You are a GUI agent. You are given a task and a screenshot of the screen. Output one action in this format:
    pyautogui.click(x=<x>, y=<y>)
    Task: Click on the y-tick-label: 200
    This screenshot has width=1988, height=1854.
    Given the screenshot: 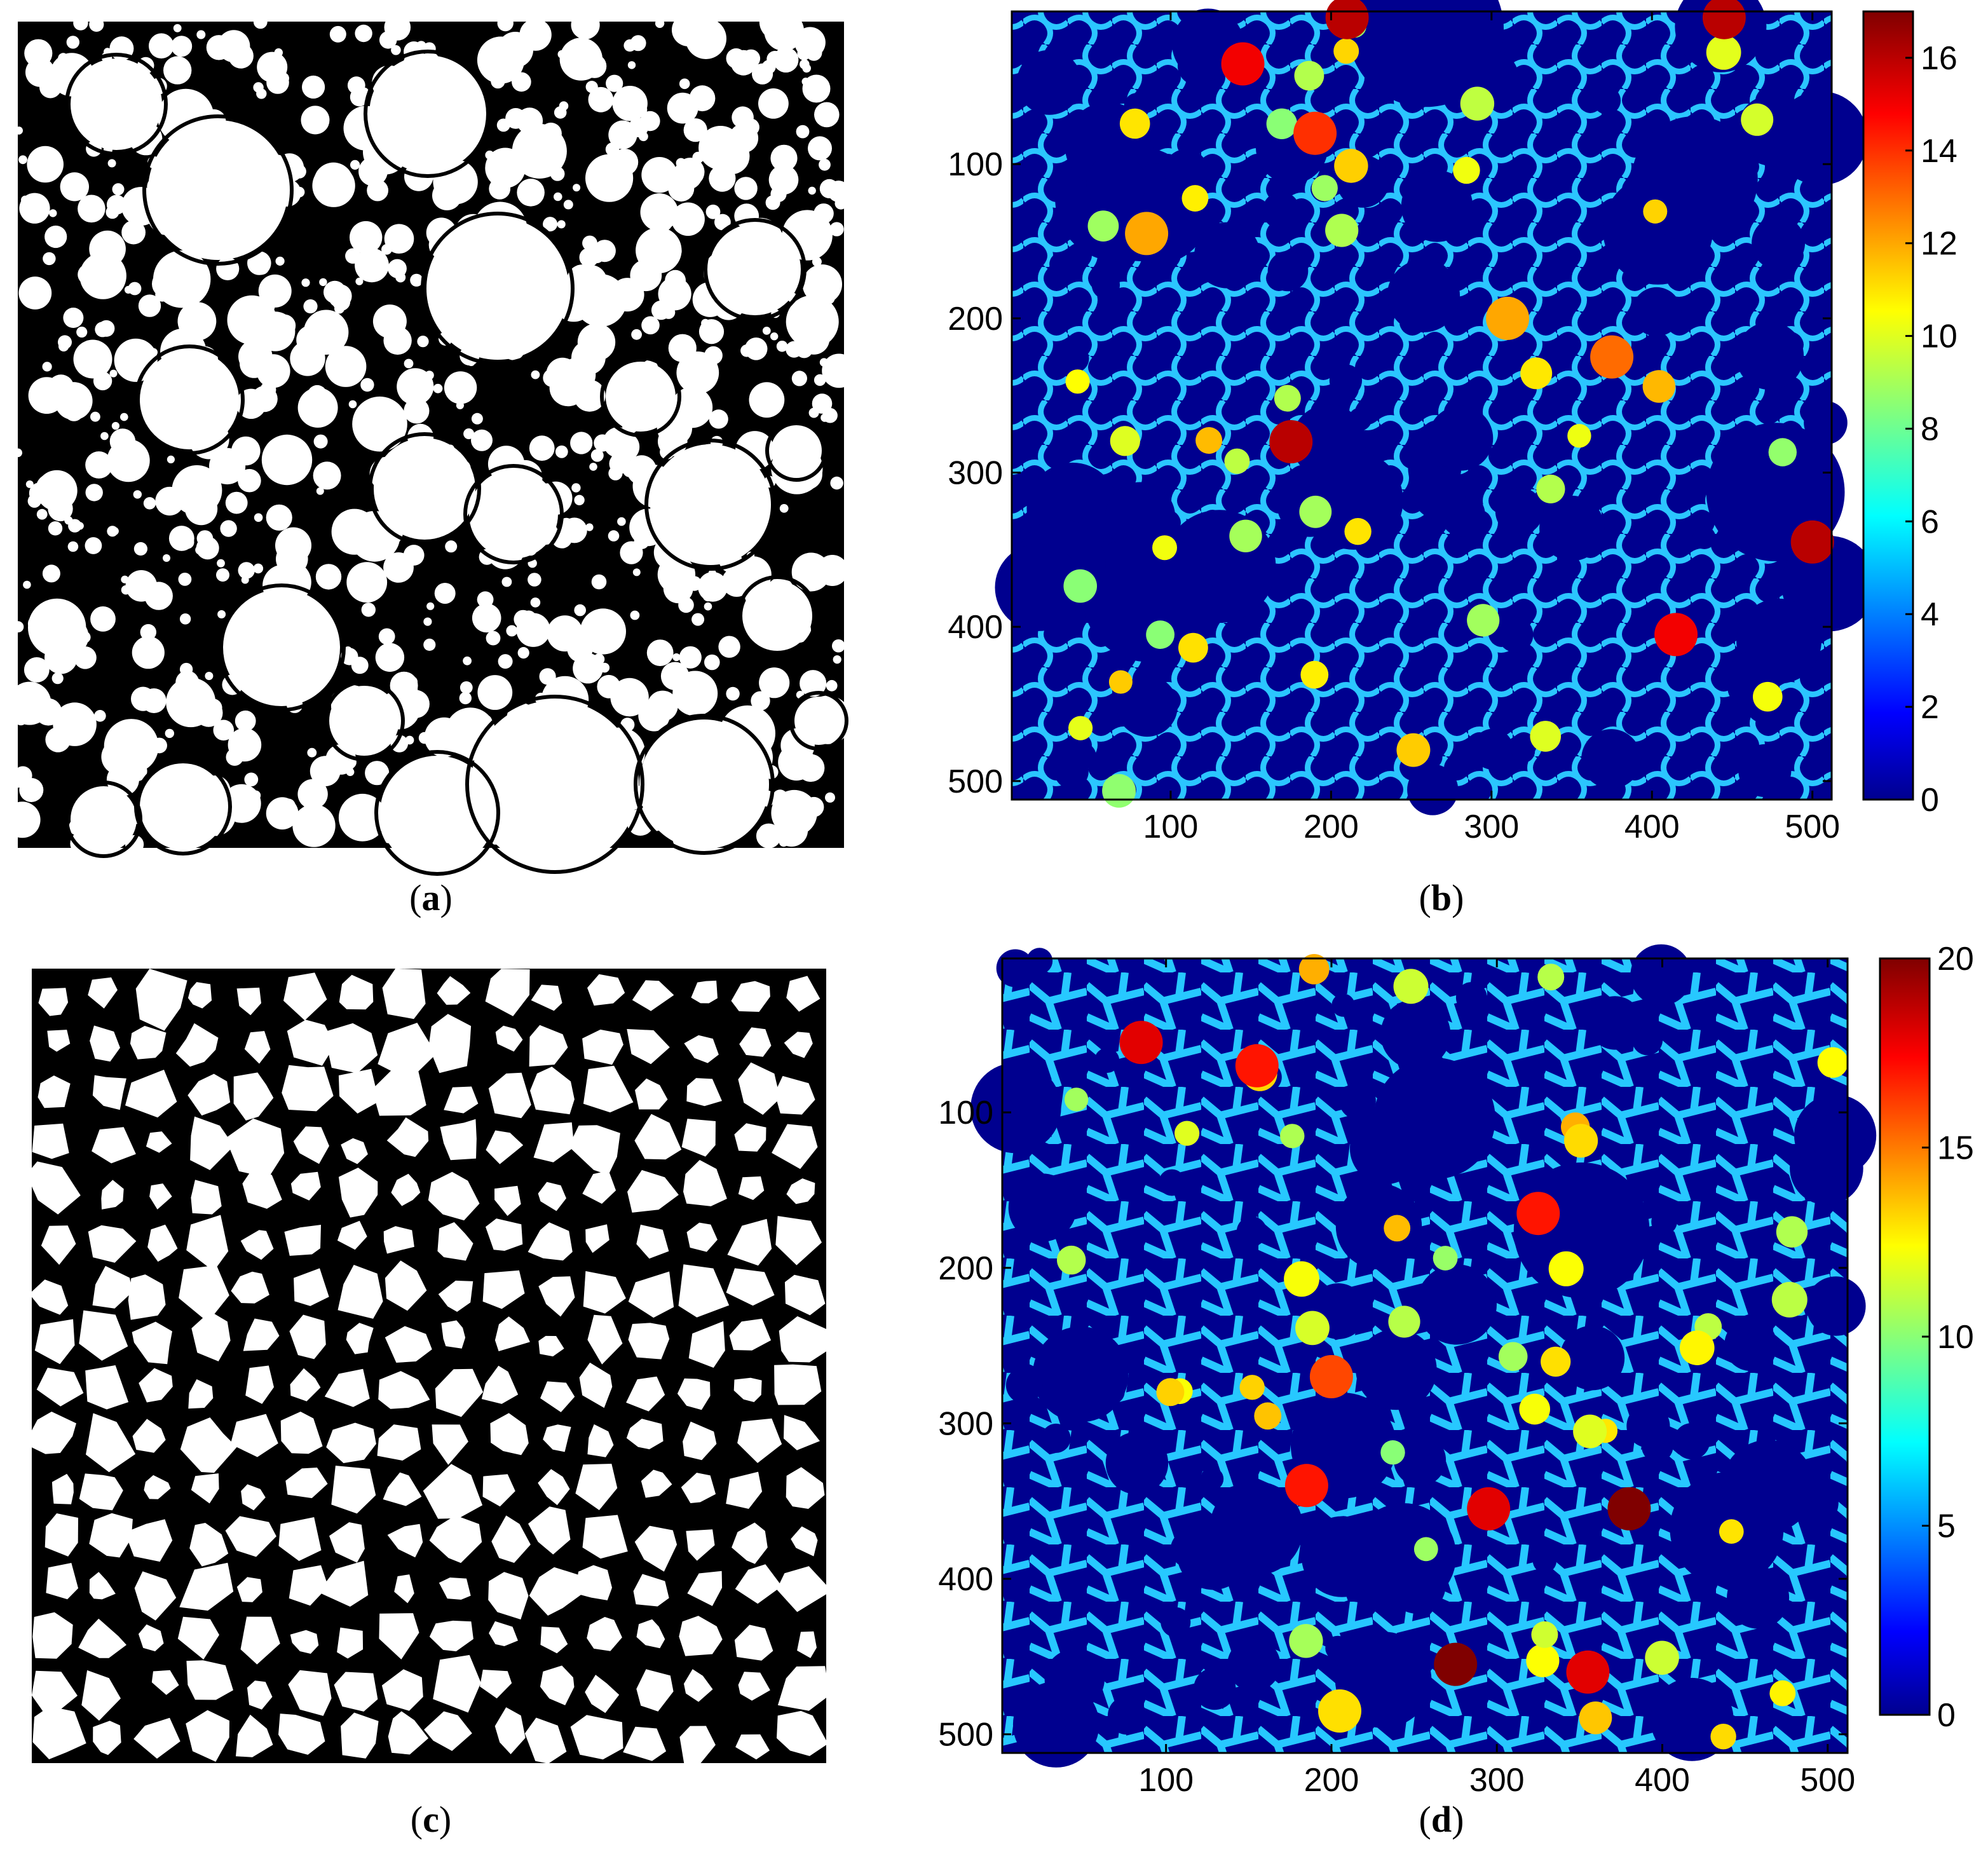 What is the action you would take?
    pyautogui.click(x=965, y=1268)
    